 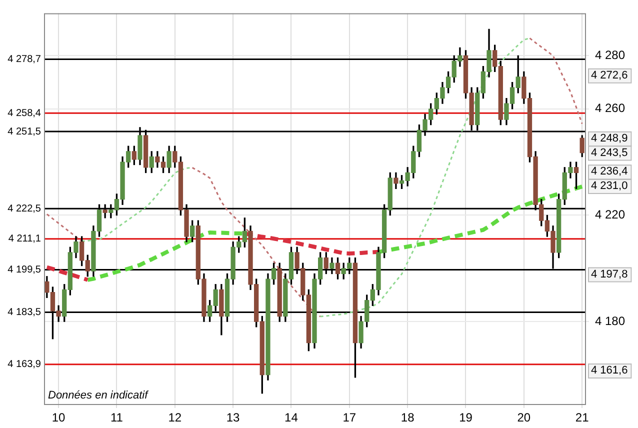 I want to click on ref-line-label: 4 199,5, so click(x=25, y=270).